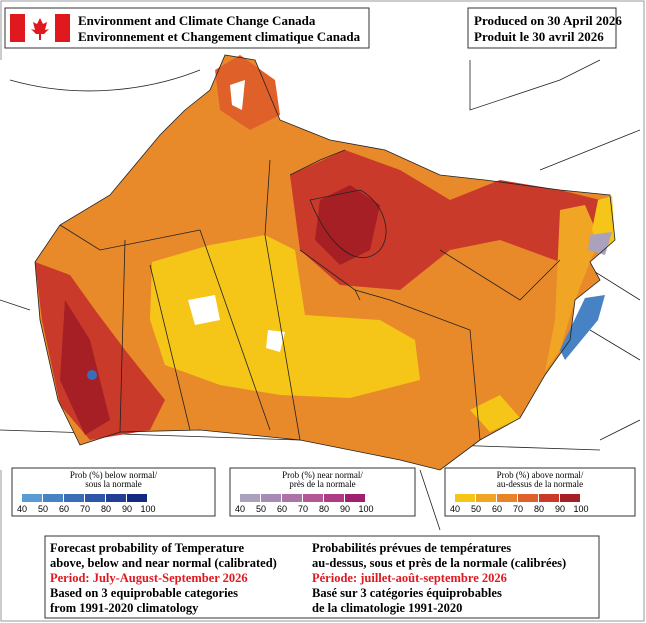 This screenshot has height=623, width=646. Describe the element at coordinates (387, 608) in the screenshot. I see `footer-text: de la climatologie 1991-2020` at that location.